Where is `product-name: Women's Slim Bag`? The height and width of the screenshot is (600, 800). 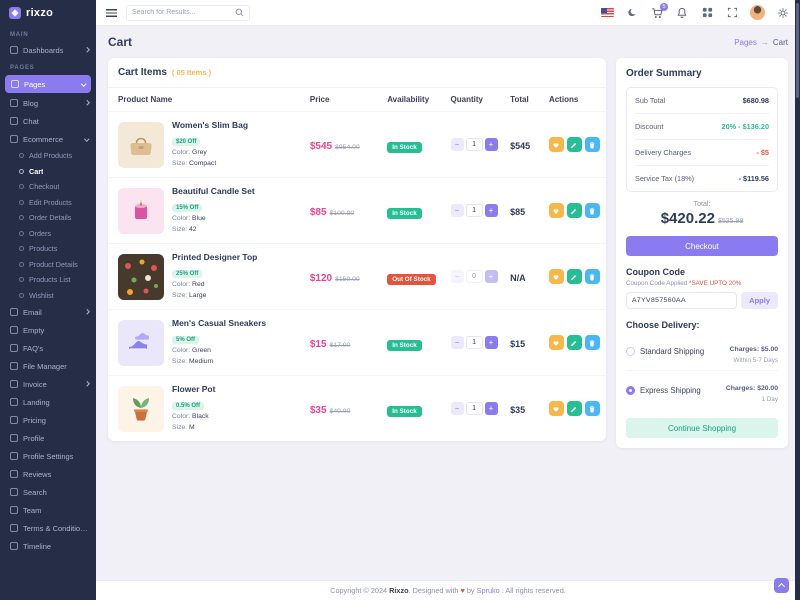 product-name: Women's Slim Bag is located at coordinates (210, 125).